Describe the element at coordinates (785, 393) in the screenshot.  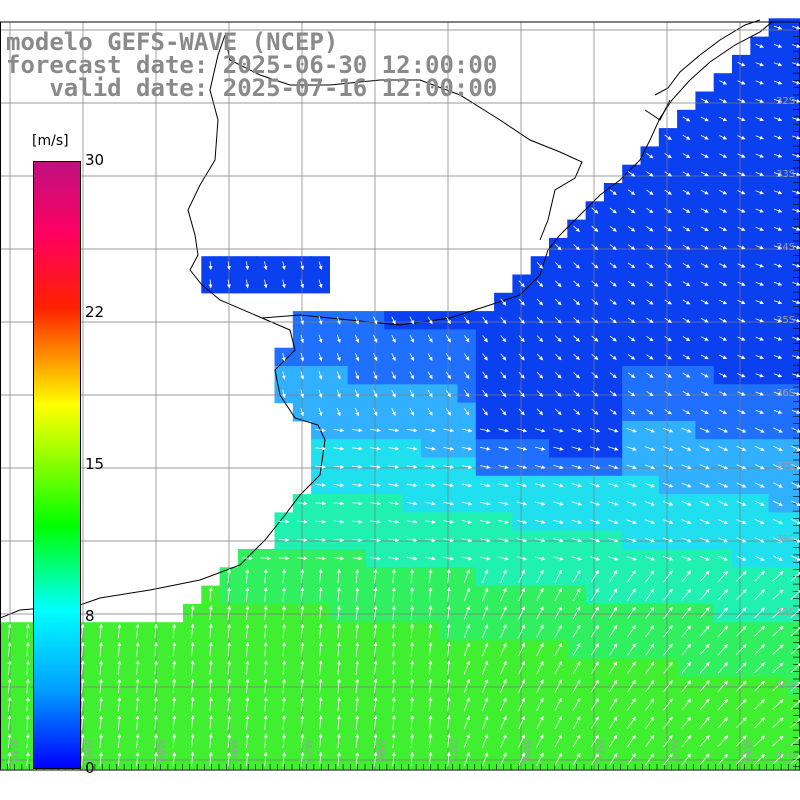
I see `lat-label: 36S` at that location.